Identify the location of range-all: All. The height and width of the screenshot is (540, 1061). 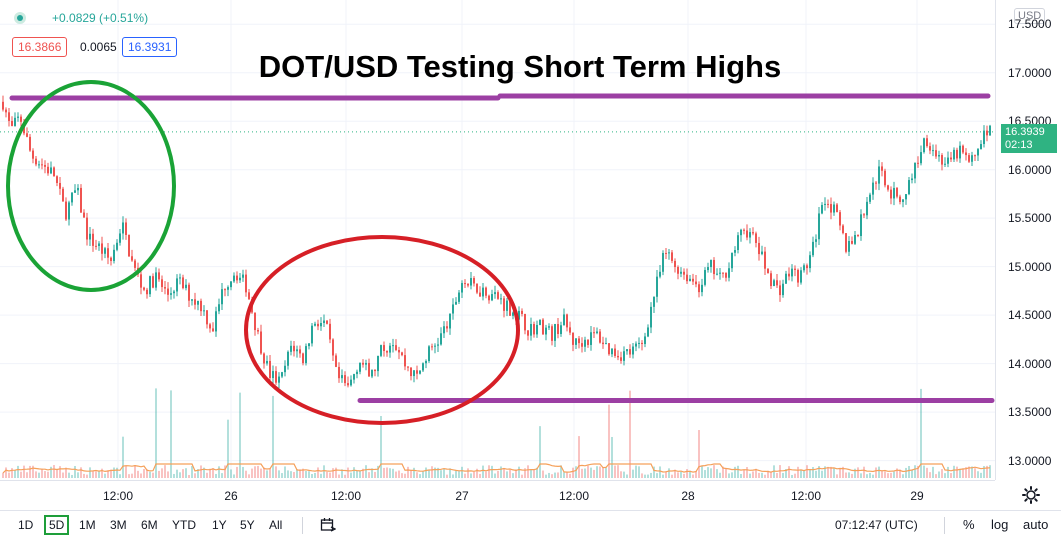
(276, 525).